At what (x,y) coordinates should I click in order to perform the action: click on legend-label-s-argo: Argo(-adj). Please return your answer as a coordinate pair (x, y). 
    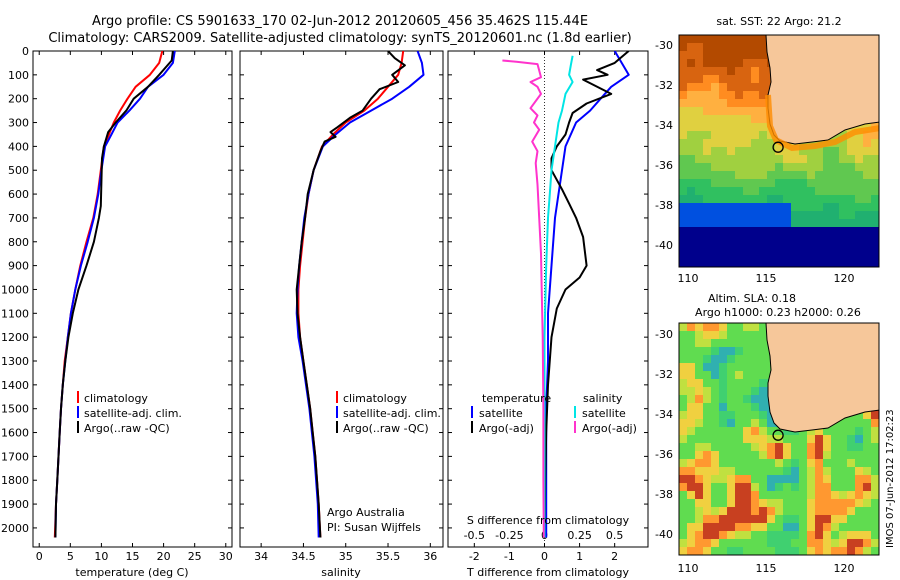
    Looking at the image, I should click on (609, 428).